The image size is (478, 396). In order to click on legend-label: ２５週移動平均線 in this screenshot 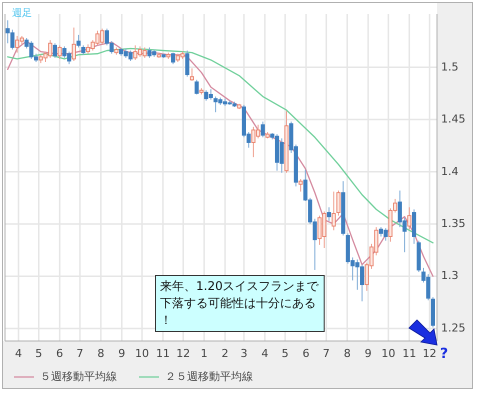, I will do `click(209, 377)`.